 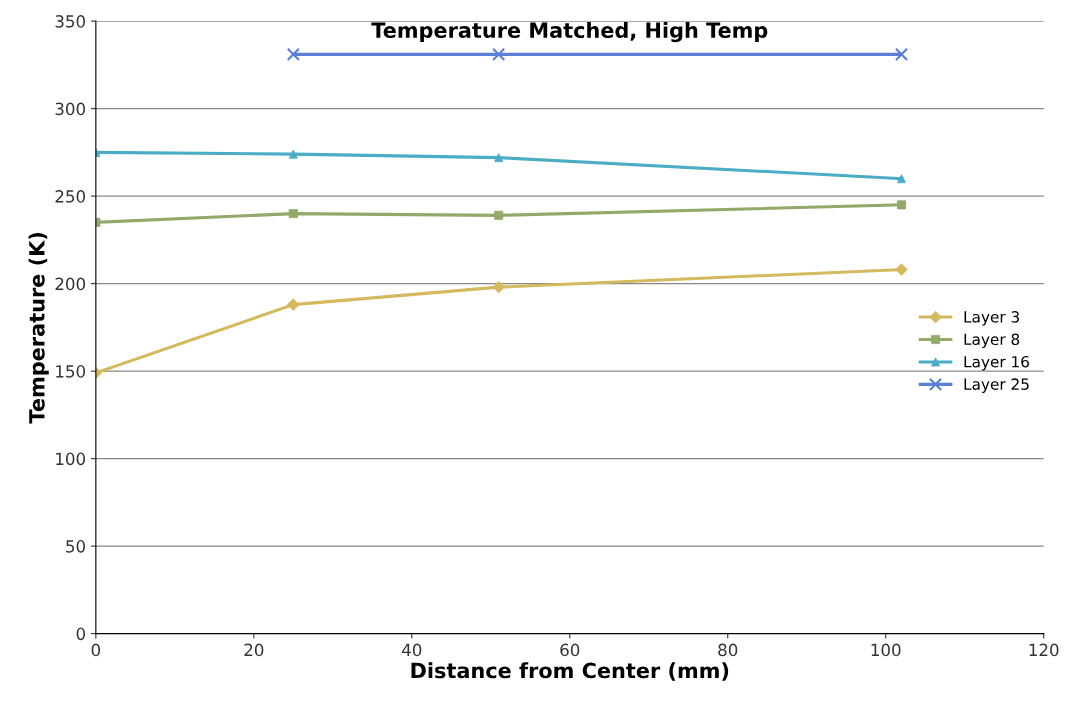 I want to click on legend-label: Layer 25, so click(x=996, y=385).